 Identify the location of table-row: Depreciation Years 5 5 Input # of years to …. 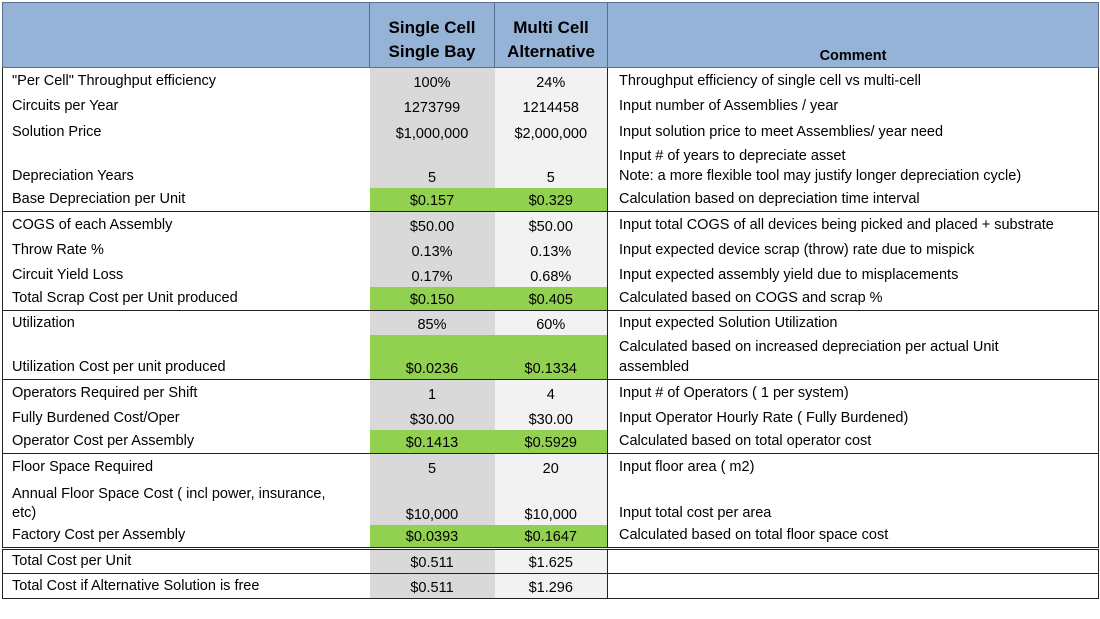
(550, 165).